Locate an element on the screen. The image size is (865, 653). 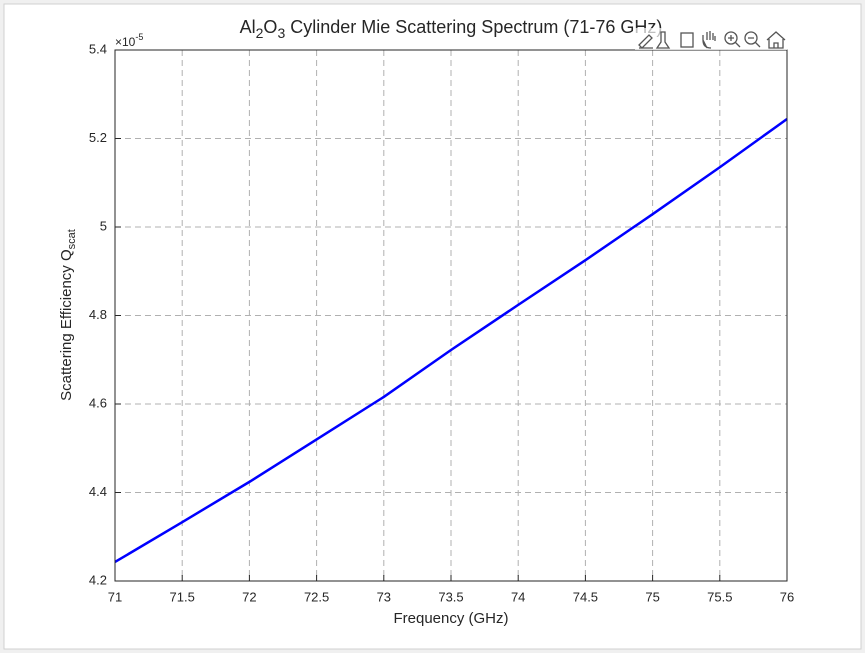
data-tips-button is located at coordinates (663, 40).